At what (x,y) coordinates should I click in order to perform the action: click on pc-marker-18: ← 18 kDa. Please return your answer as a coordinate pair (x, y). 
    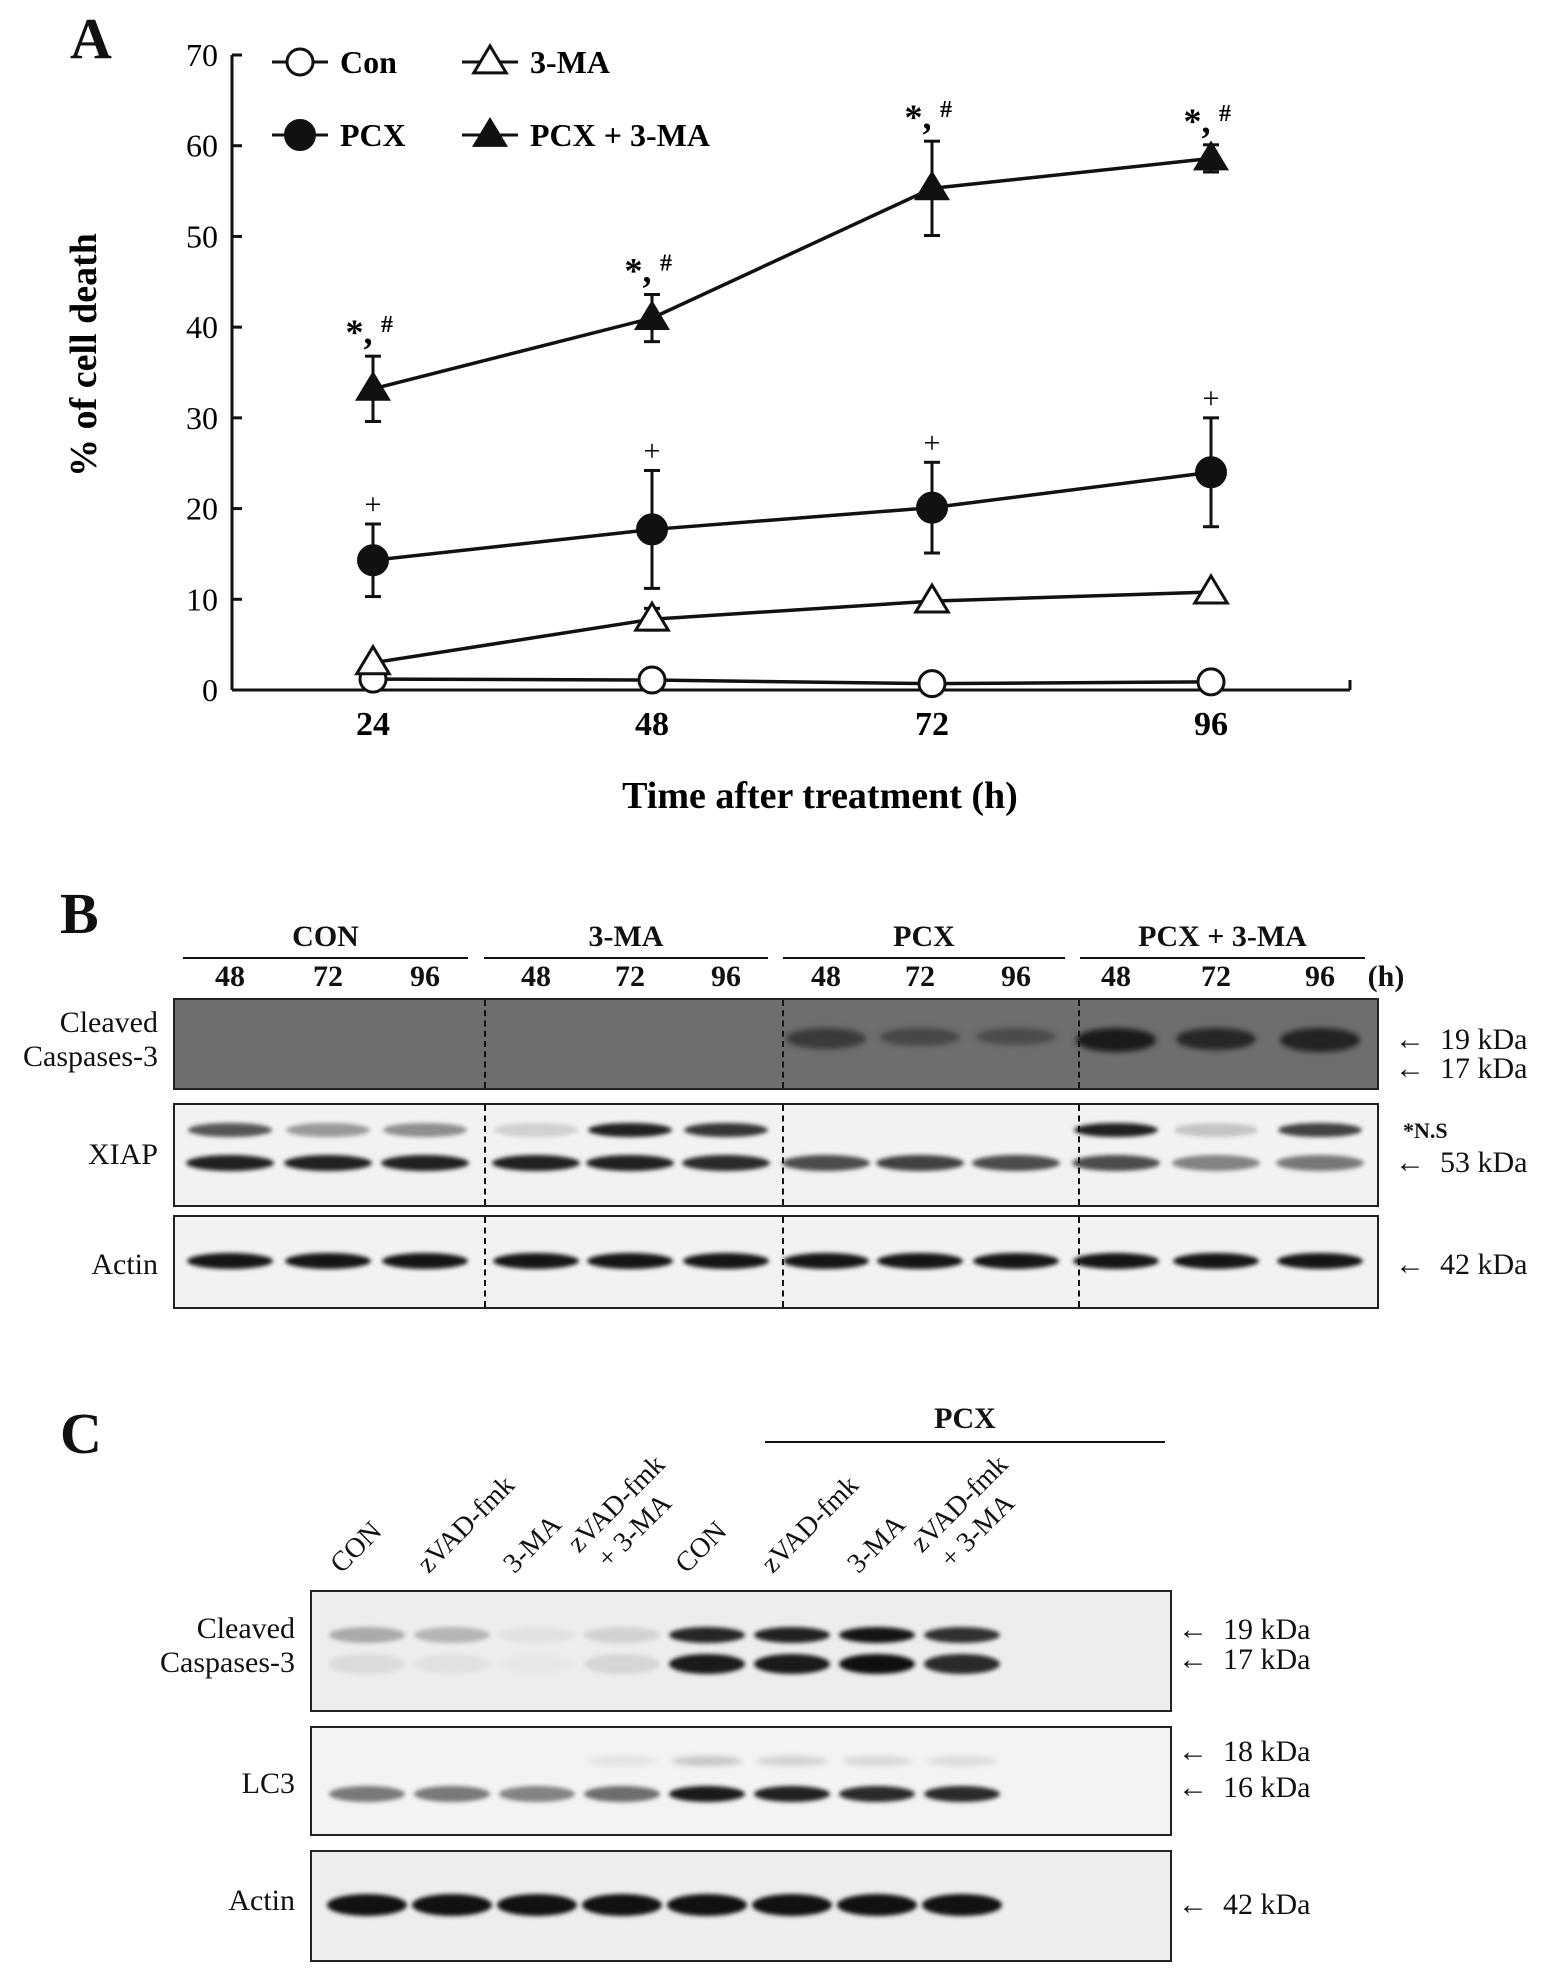
    Looking at the image, I should click on (1244, 1751).